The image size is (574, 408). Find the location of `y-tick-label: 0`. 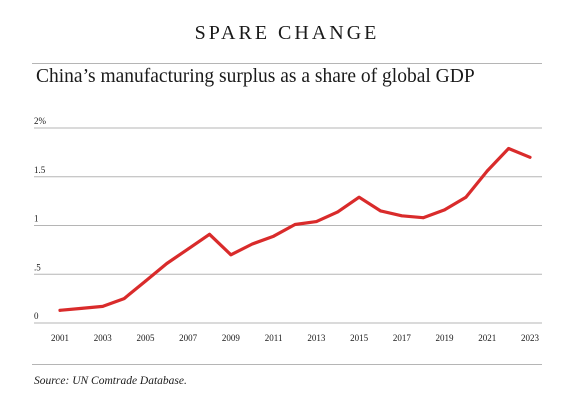

y-tick-label: 0 is located at coordinates (36, 316).